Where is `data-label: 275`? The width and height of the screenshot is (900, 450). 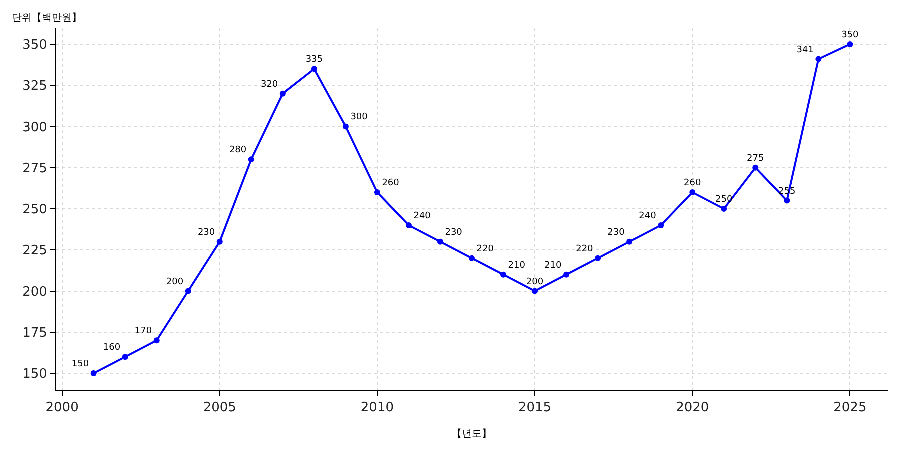 data-label: 275 is located at coordinates (755, 159).